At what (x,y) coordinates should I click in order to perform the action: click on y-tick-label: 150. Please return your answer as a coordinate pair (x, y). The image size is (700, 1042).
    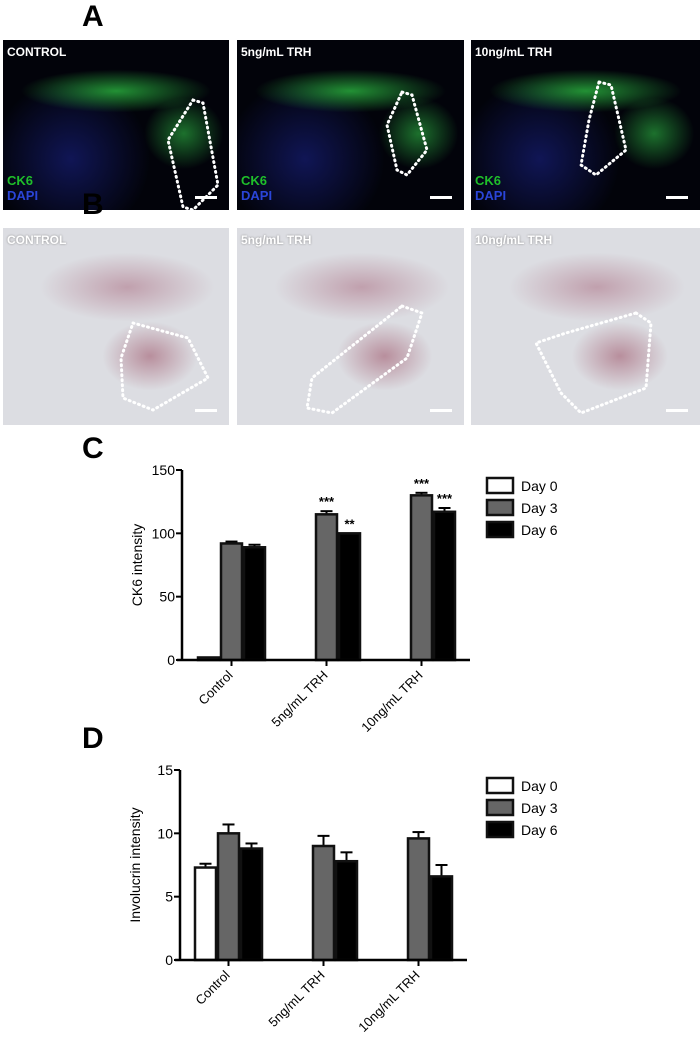
    Looking at the image, I should click on (164, 470).